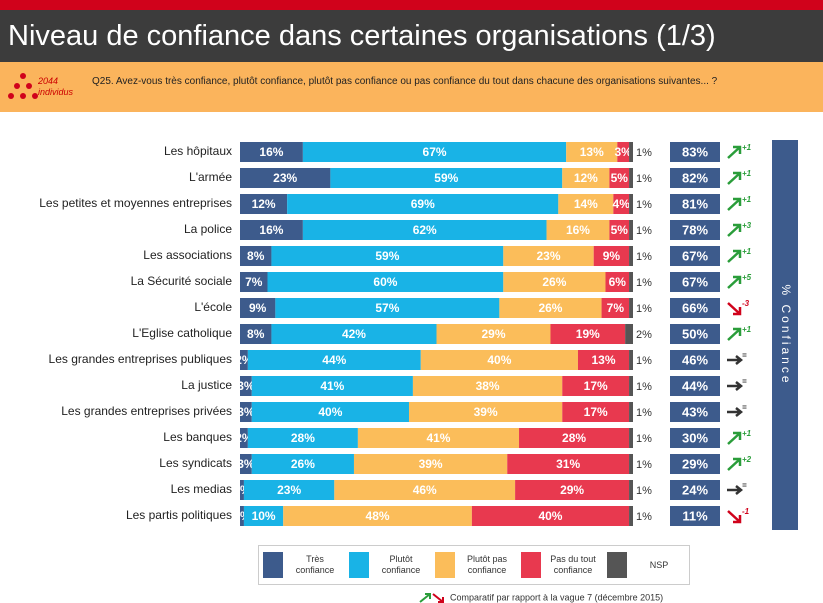  I want to click on data-label: 42%, so click(354, 334).